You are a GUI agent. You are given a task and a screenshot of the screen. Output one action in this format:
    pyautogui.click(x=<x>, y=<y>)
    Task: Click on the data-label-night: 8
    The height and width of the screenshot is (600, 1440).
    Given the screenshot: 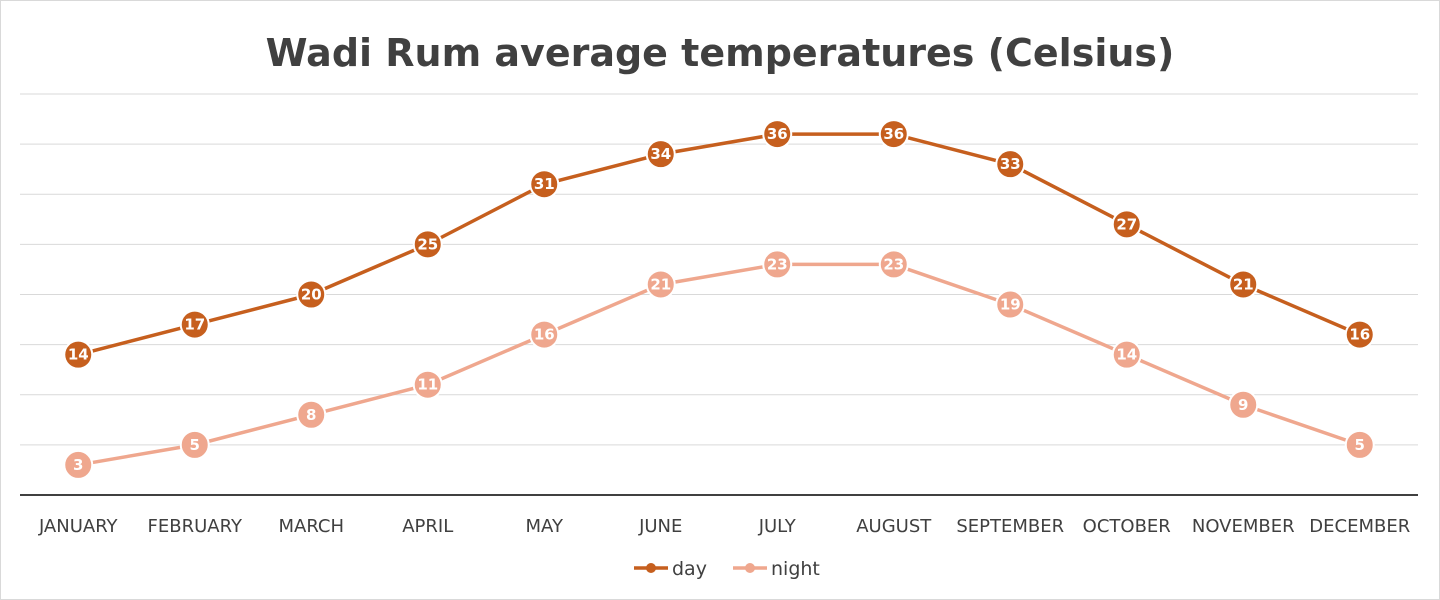 What is the action you would take?
    pyautogui.click(x=311, y=415)
    